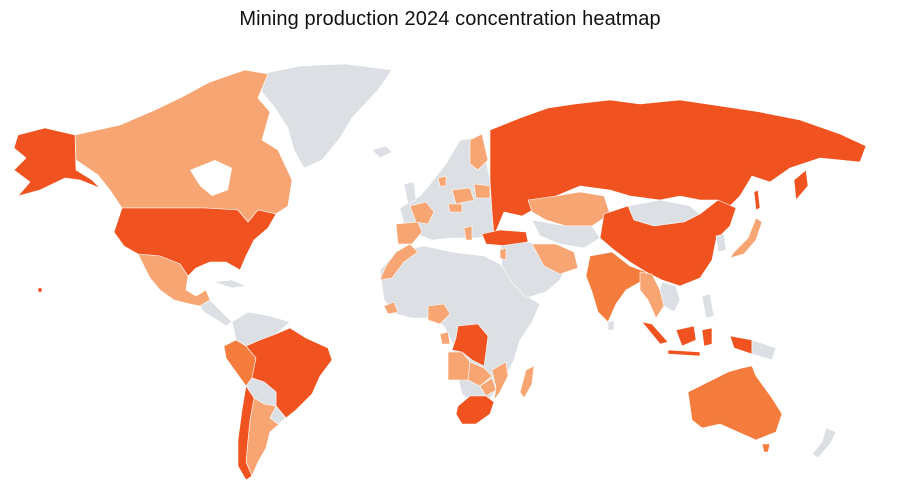 This screenshot has width=900, height=495. Describe the element at coordinates (670, 297) in the screenshot. I see `region-indochina` at that location.